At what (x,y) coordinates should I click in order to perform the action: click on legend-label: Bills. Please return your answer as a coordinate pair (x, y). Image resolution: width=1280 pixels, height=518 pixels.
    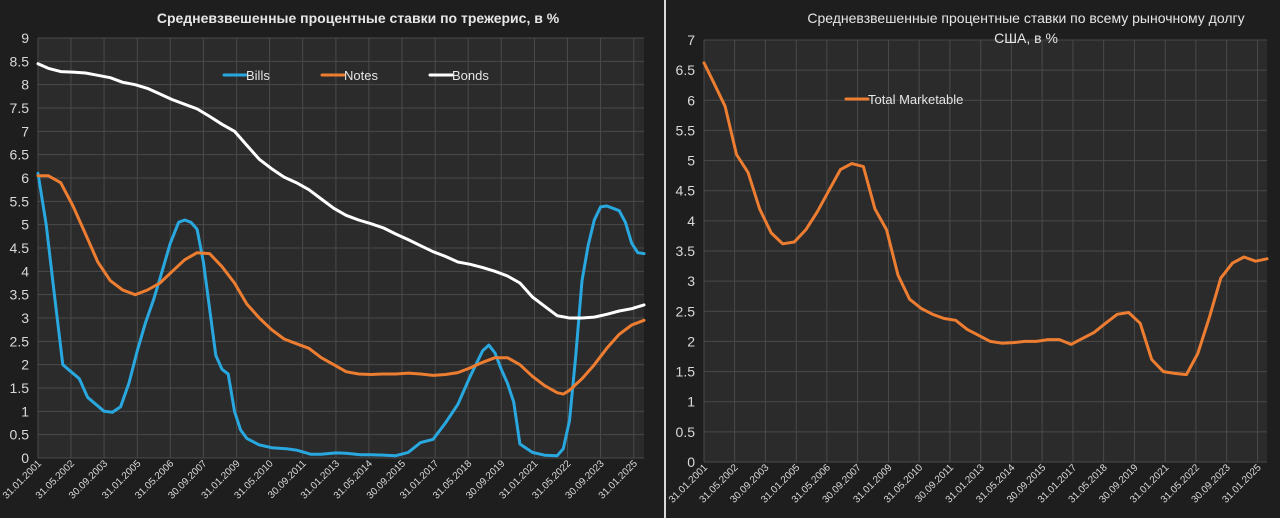
    Looking at the image, I should click on (258, 75).